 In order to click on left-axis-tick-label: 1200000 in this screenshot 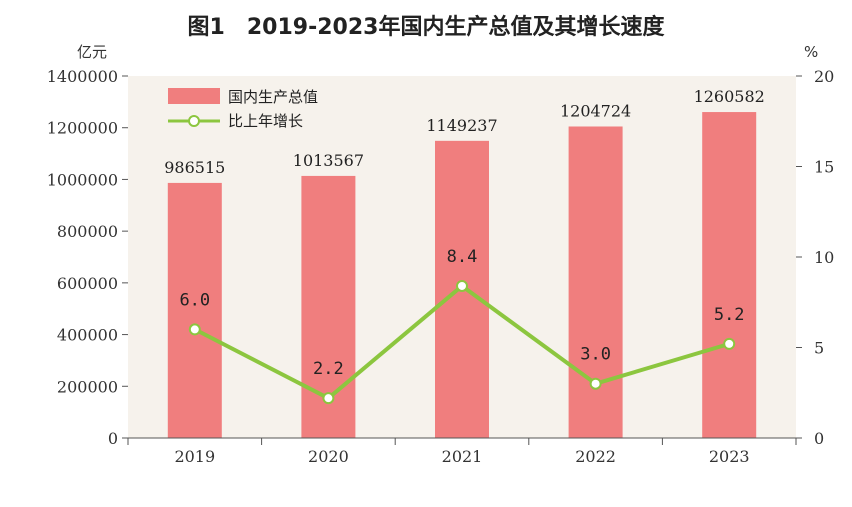, I will do `click(82, 128)`.